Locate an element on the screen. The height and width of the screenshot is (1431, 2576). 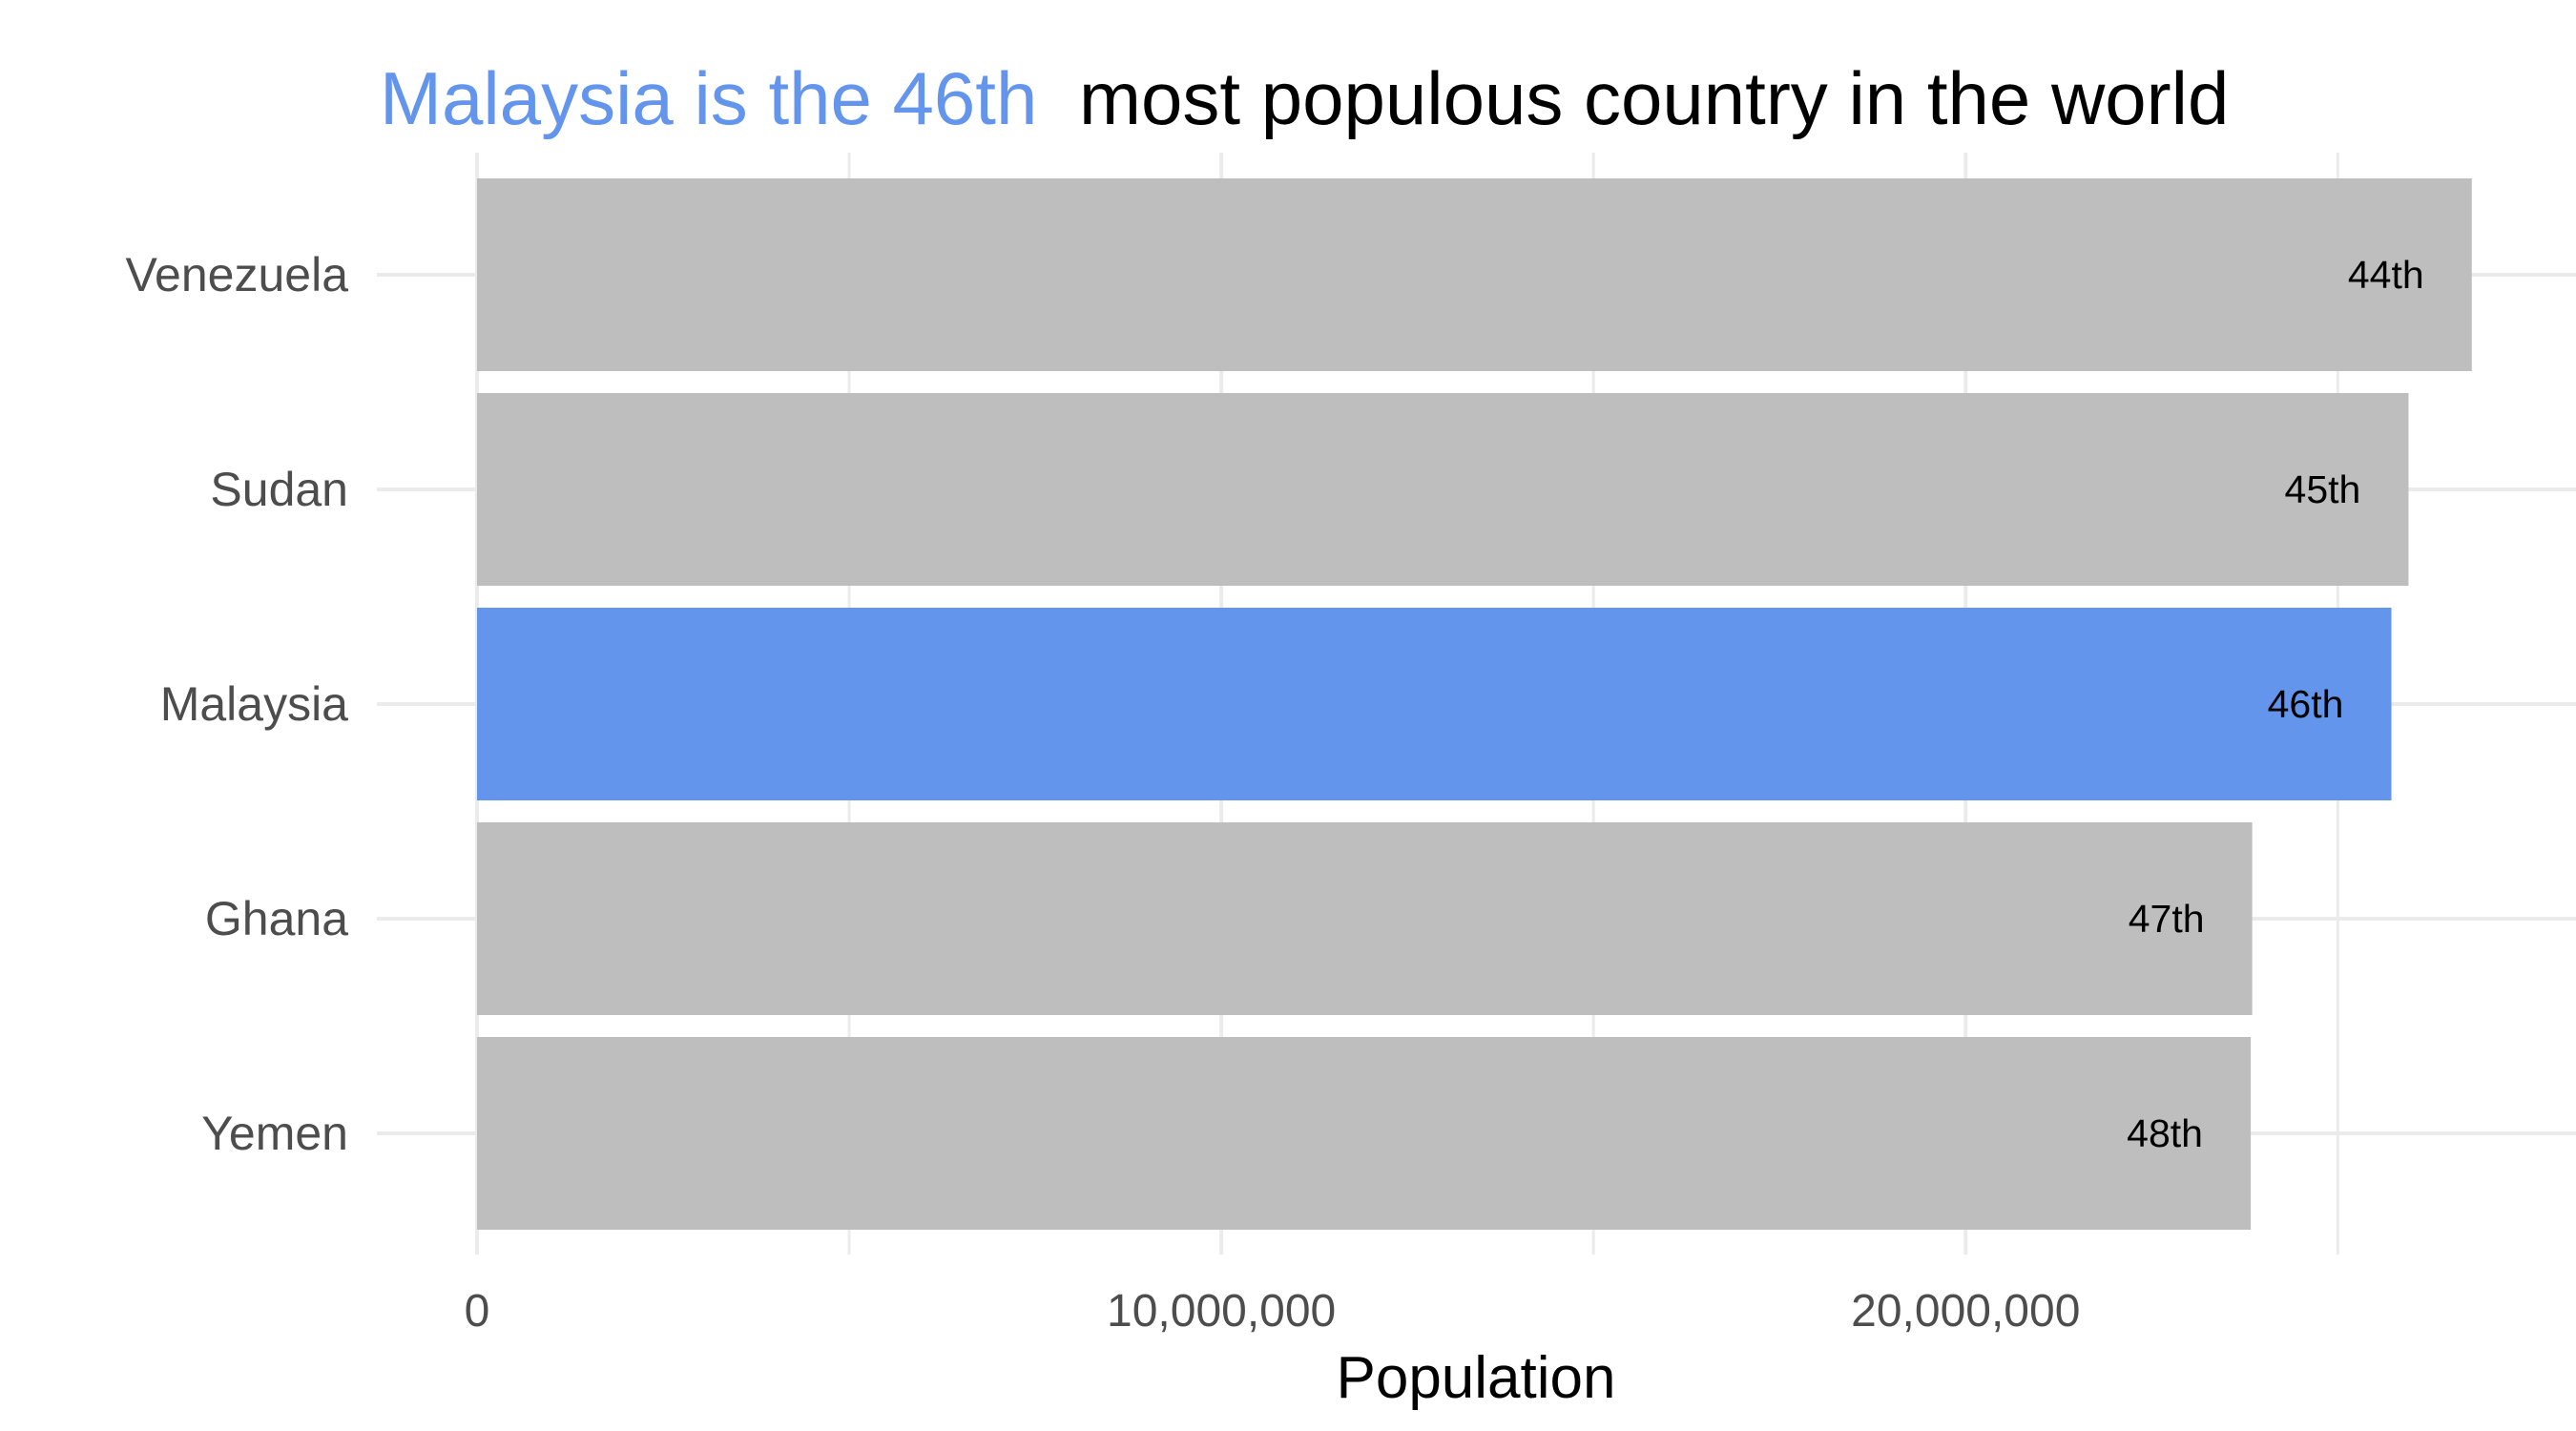
x-tick-label: 20,000,000 is located at coordinates (1965, 1311).